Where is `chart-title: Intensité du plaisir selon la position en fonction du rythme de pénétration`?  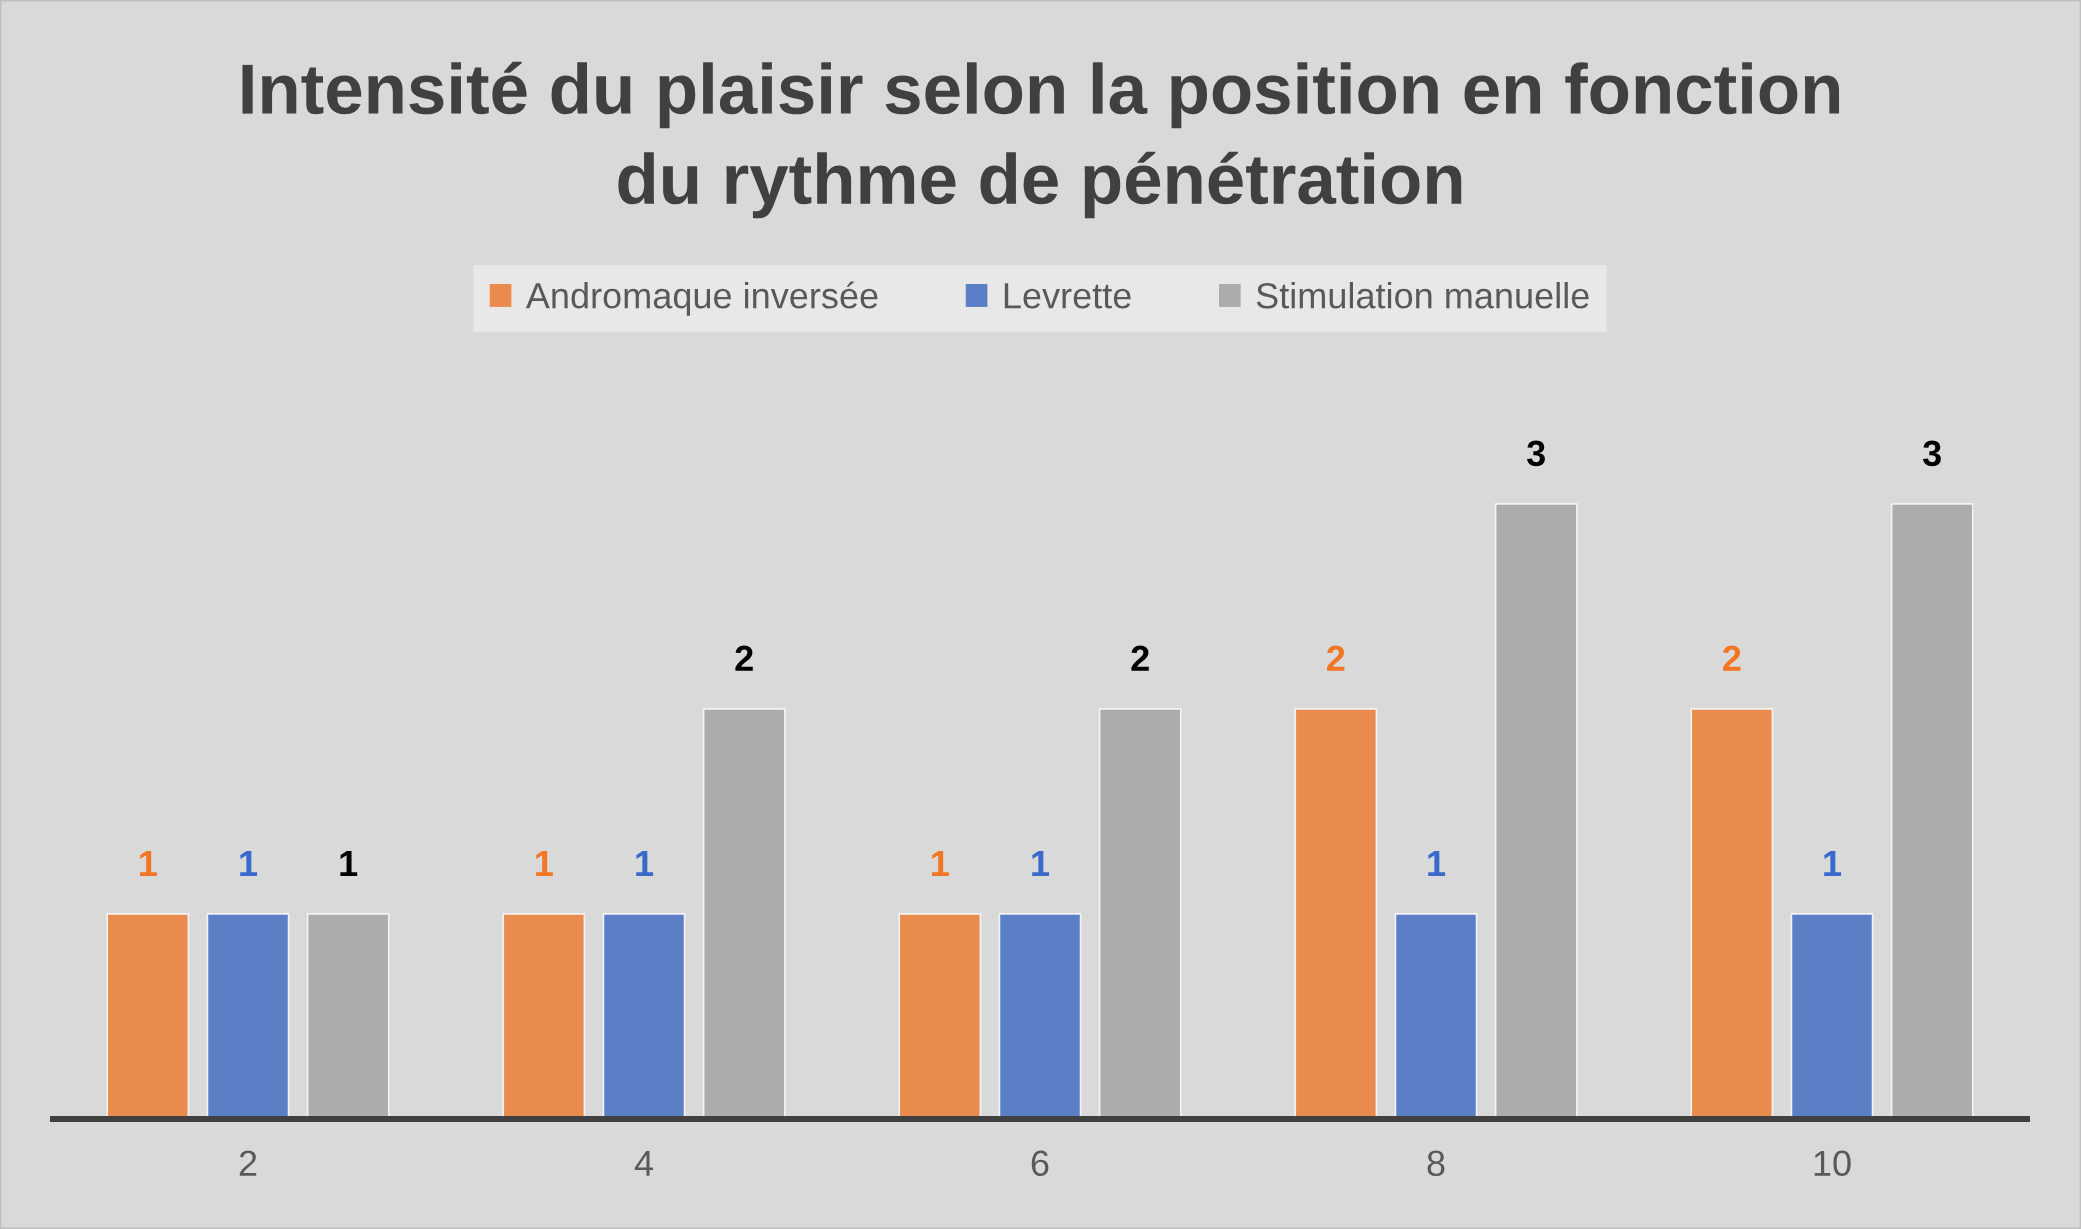
chart-title: Intensité du plaisir selon la position en fonction du rythme de pénétration is located at coordinates (1041, 140).